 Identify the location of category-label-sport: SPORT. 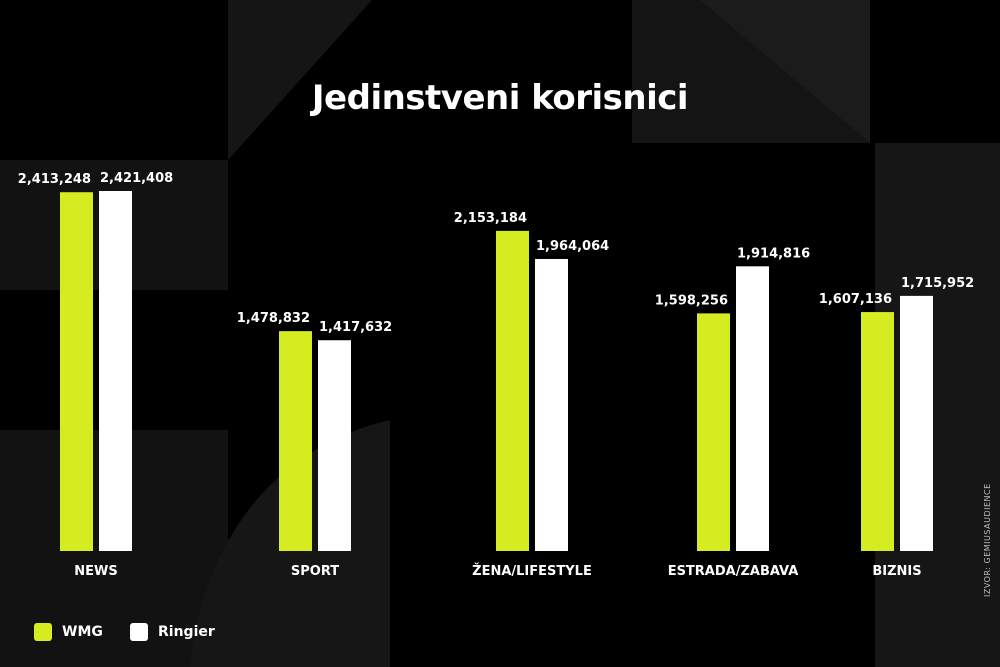
(315, 571).